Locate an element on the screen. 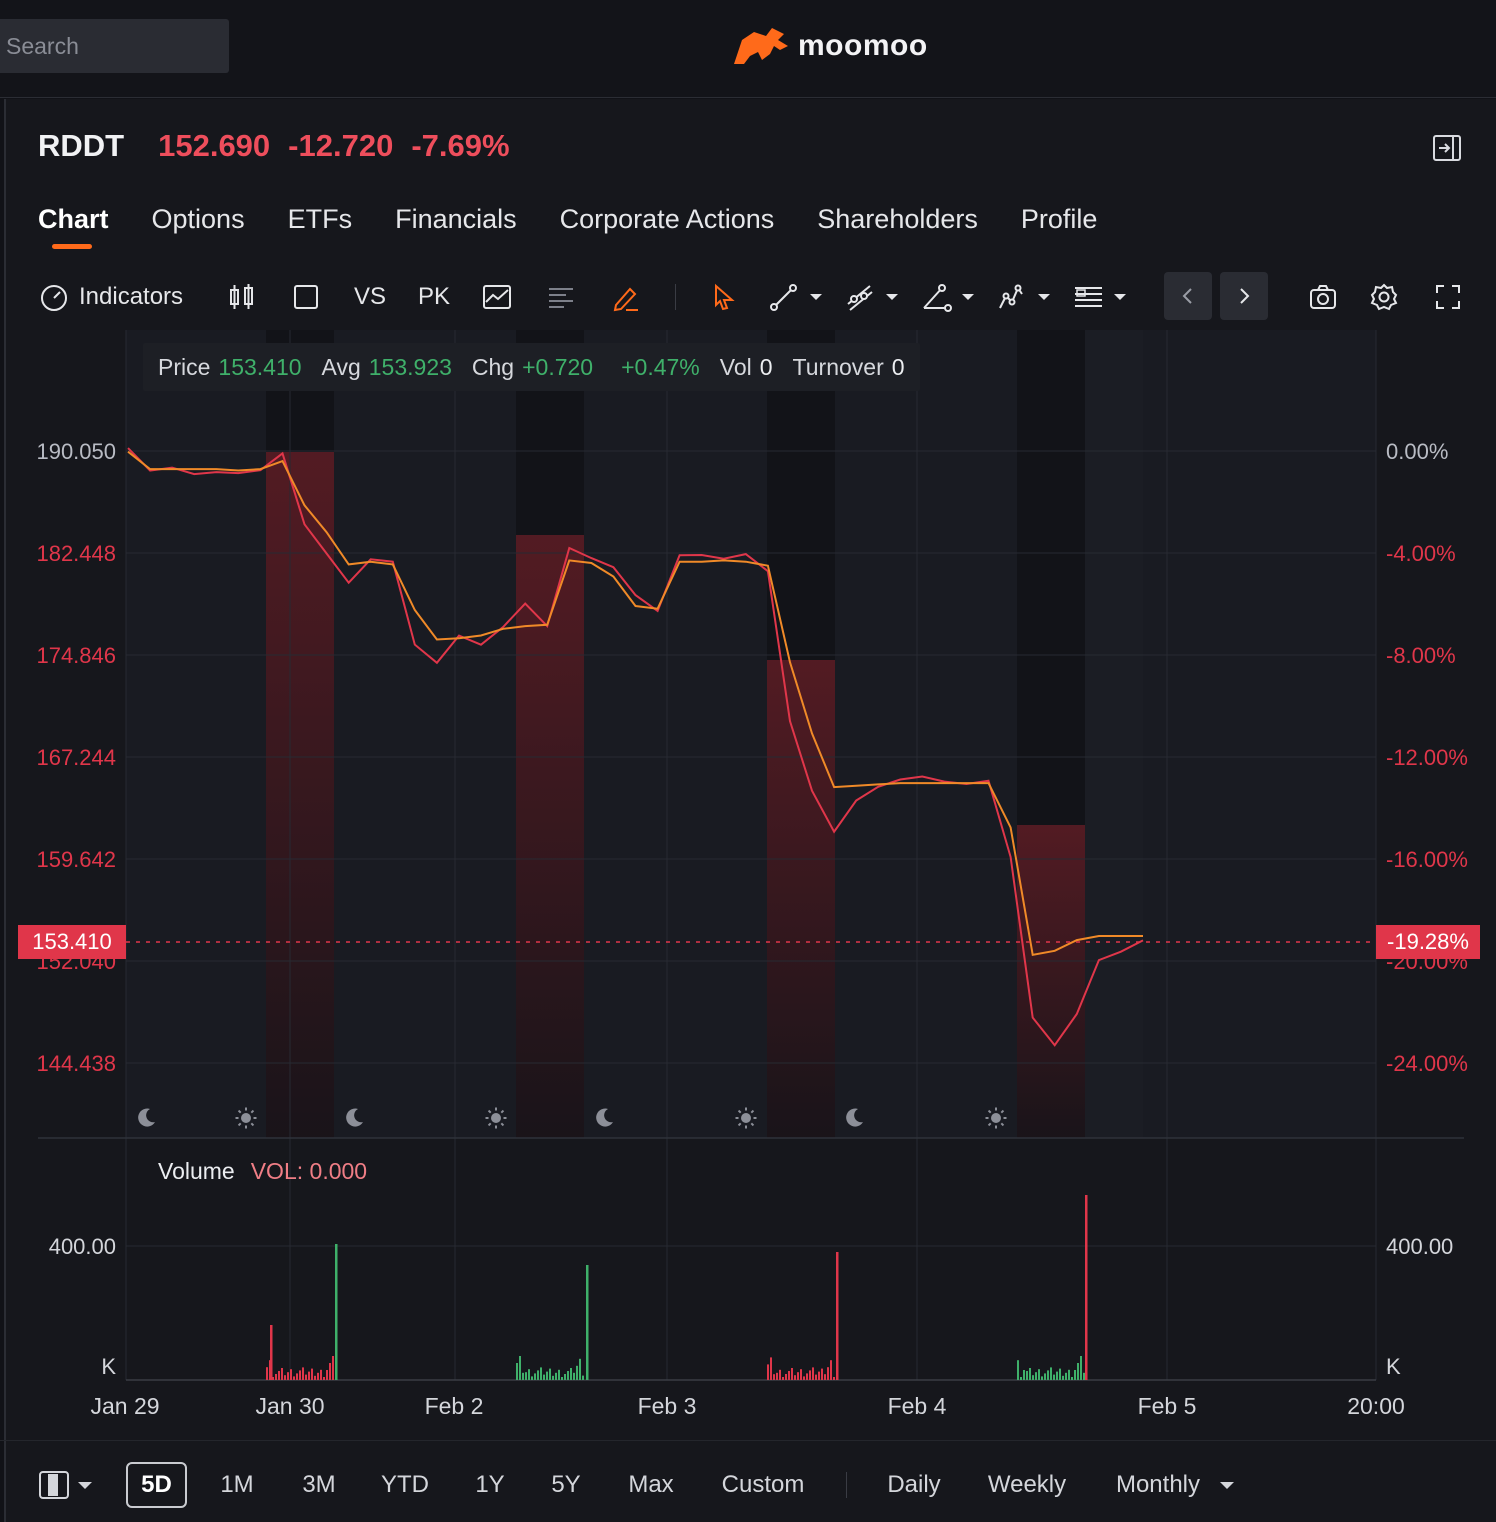 The image size is (1496, 1522). parallel-channel-icon is located at coordinates (872, 298).